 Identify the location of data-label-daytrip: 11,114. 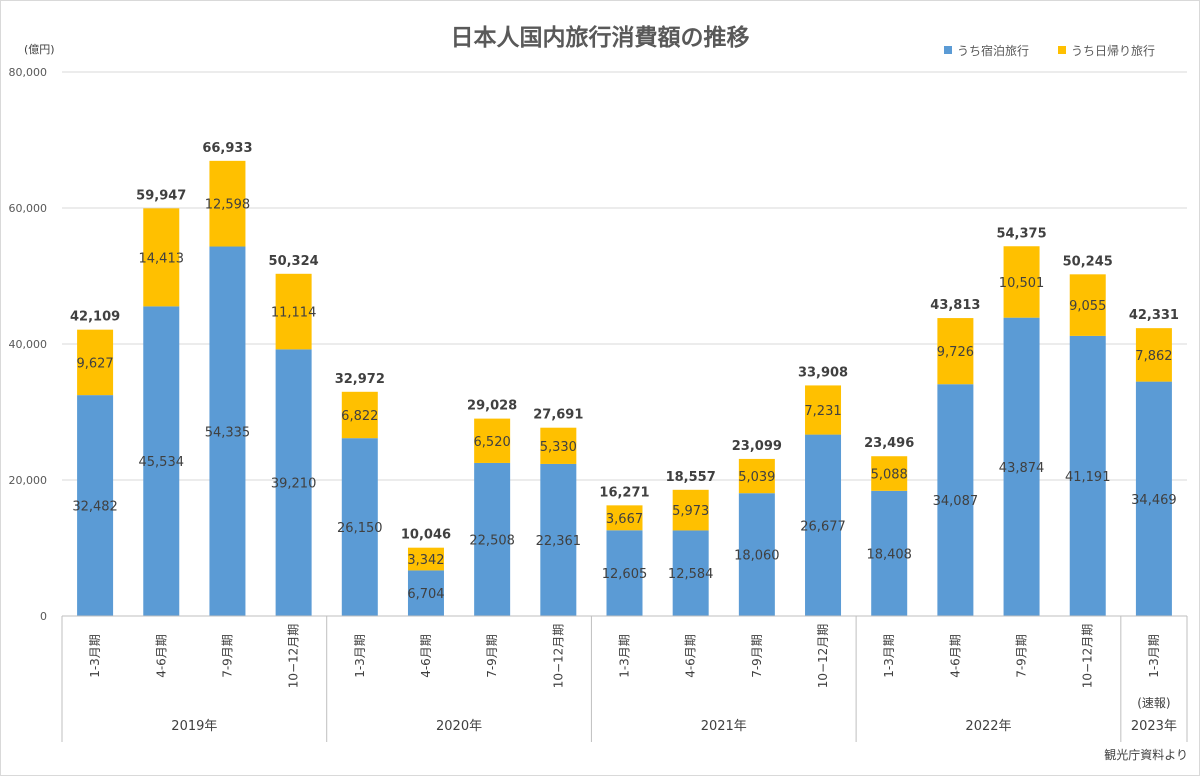
(294, 313).